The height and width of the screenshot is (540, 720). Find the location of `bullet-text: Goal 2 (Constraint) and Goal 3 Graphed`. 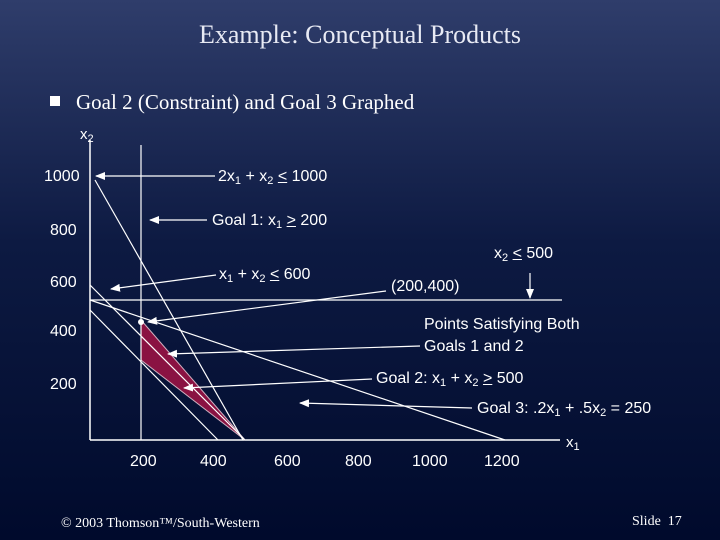

bullet-text: Goal 2 (Constraint) and Goal 3 Graphed is located at coordinates (245, 102).